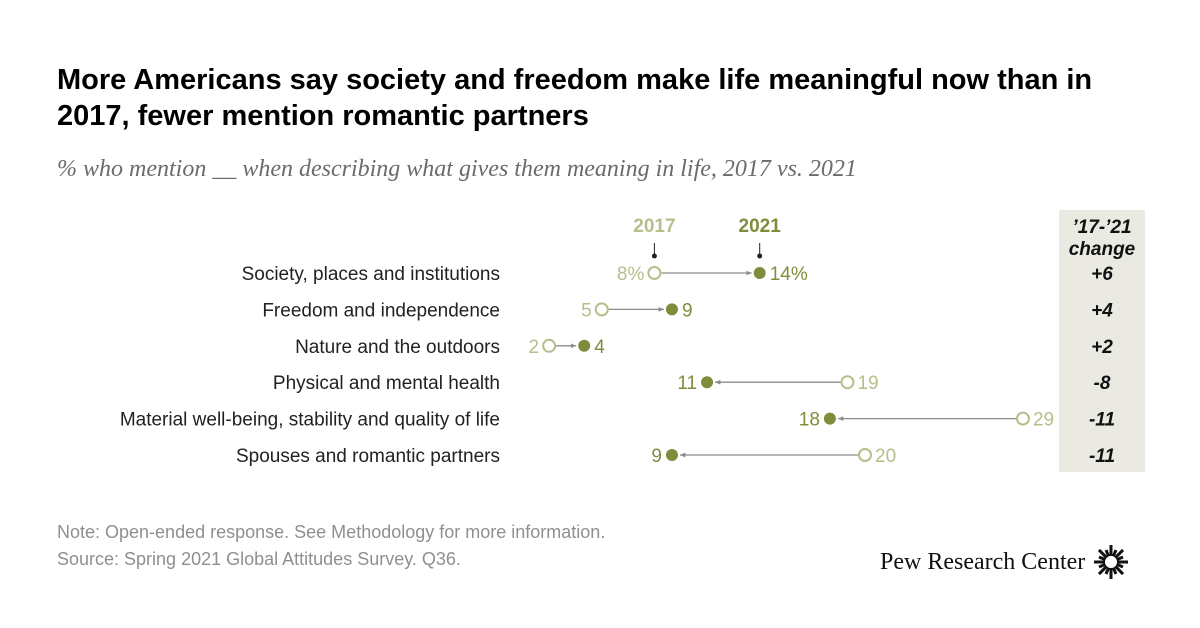 This screenshot has width=1200, height=628. I want to click on value-label-2017: 20, so click(885, 456).